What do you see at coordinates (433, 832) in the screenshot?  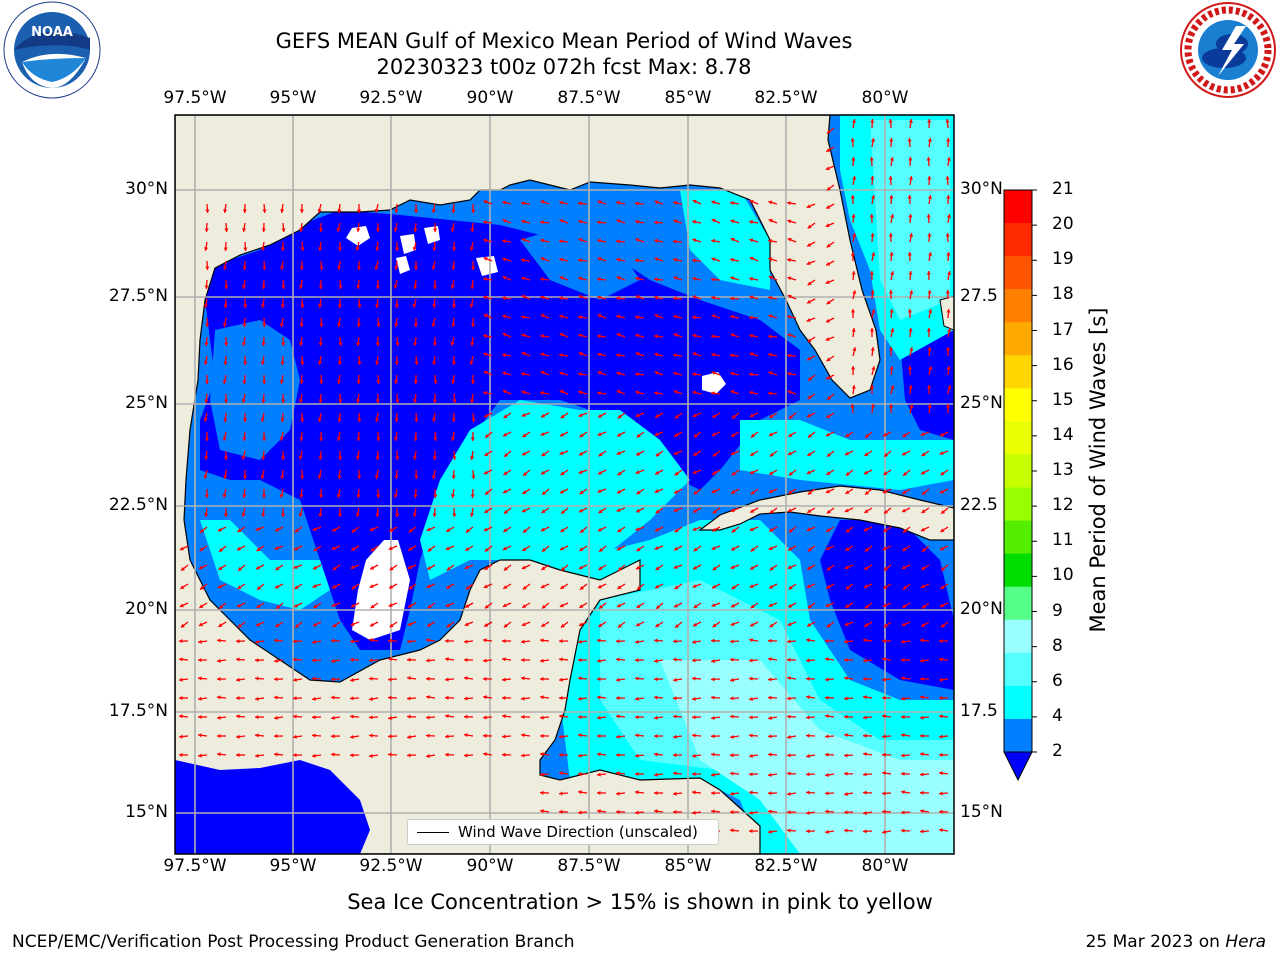 I see `legend-line-icon` at bounding box center [433, 832].